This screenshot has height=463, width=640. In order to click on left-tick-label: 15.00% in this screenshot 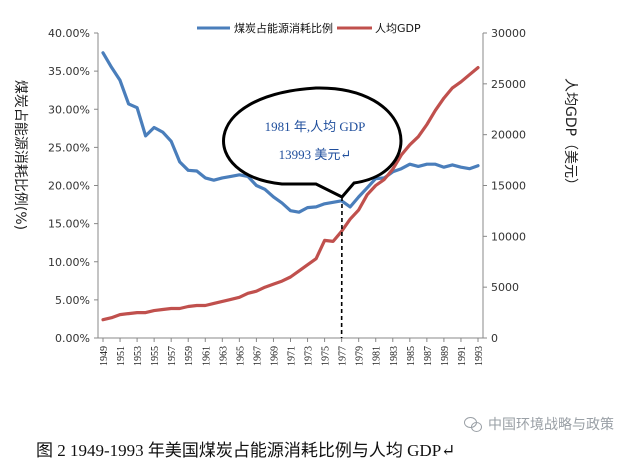, I will do `click(69, 224)`.